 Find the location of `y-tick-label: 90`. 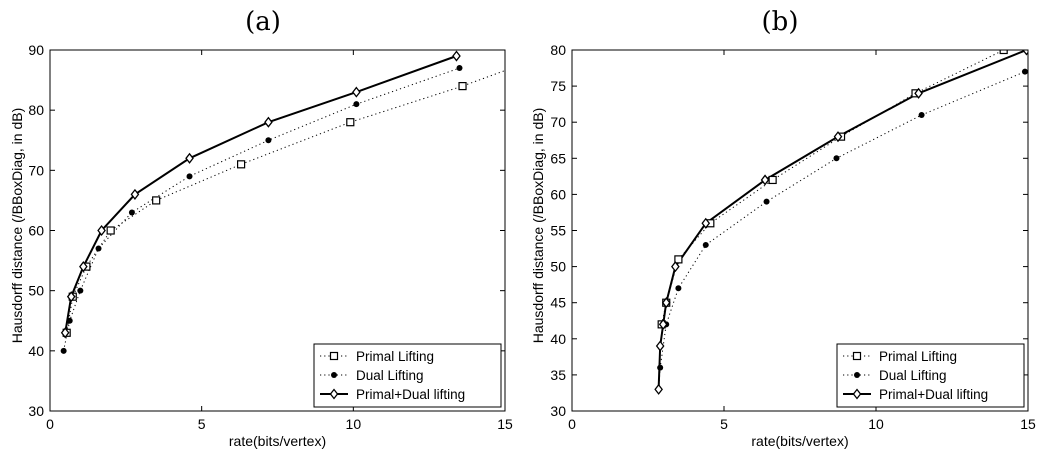

y-tick-label: 90 is located at coordinates (36, 50).